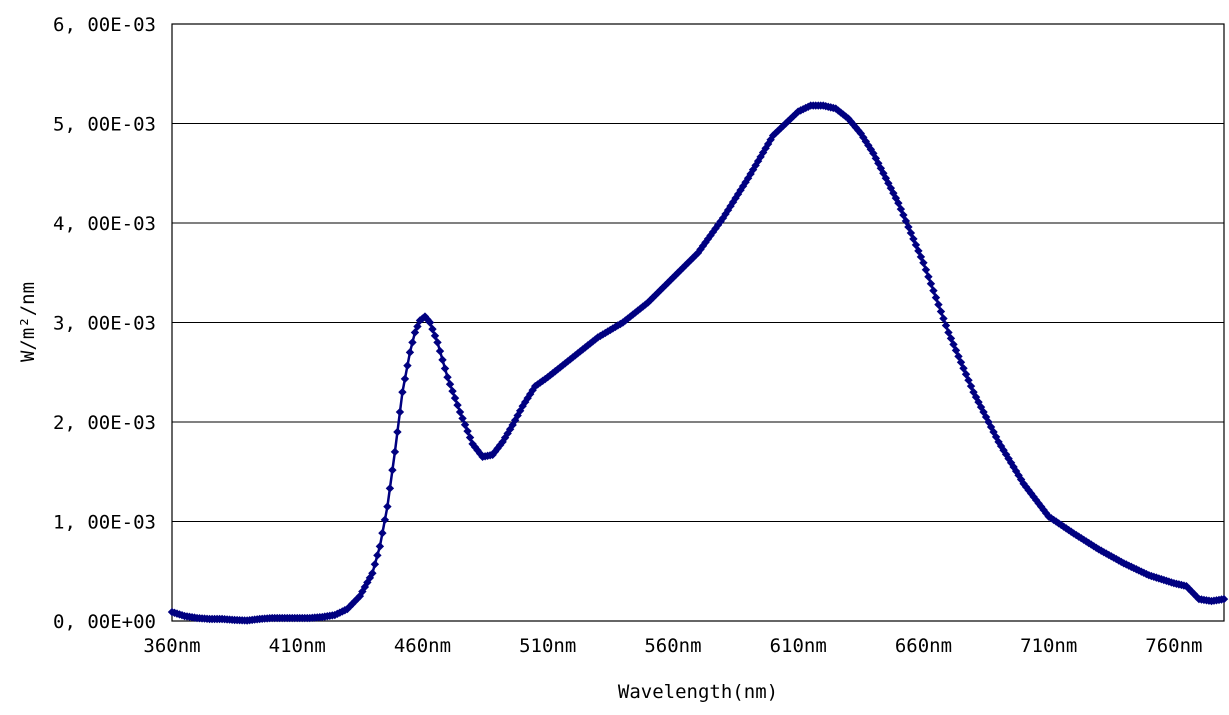 Image resolution: width=1229 pixels, height=715 pixels. I want to click on y-axis-label: W/m²/nm, so click(28, 322).